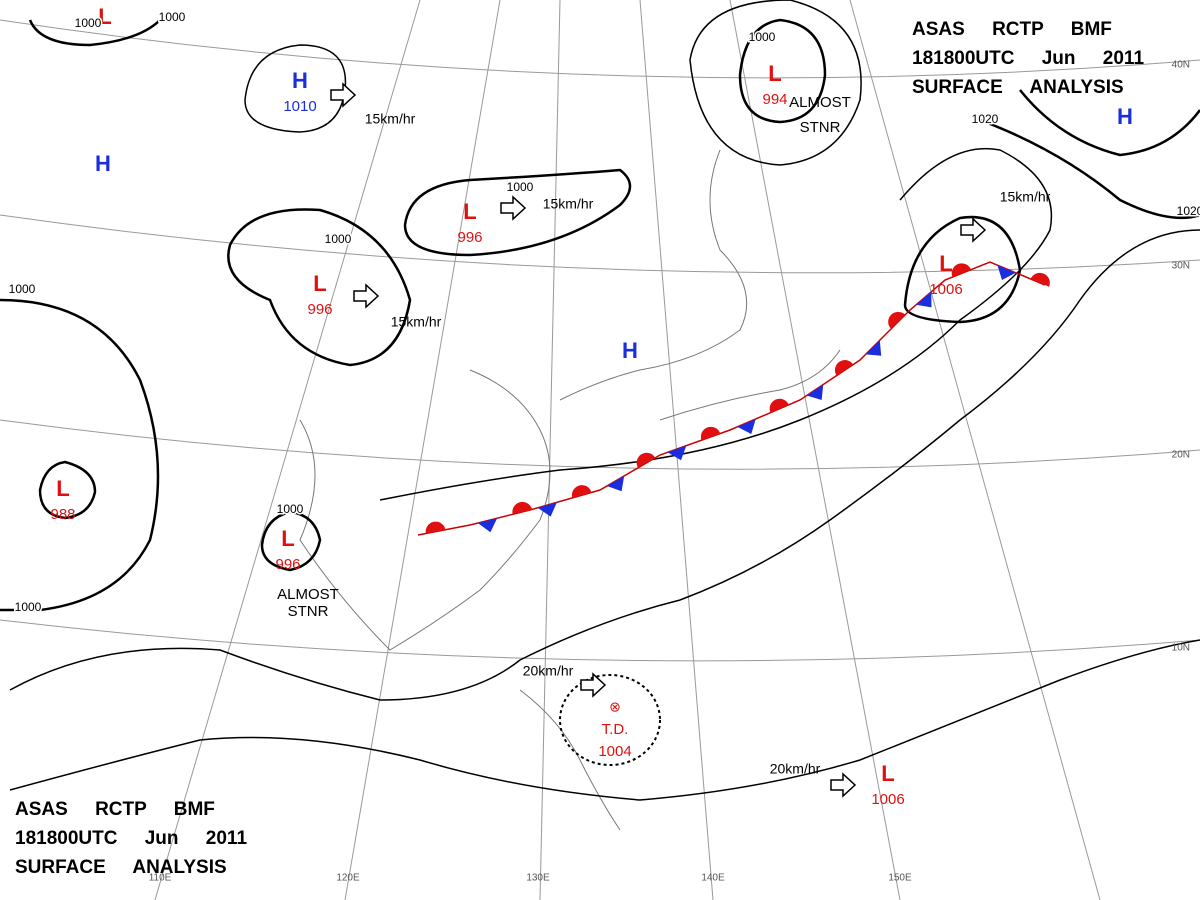 This screenshot has height=900, width=1200. What do you see at coordinates (1012, 29) in the screenshot?
I see `header-line: ASAS RCTP BMF` at bounding box center [1012, 29].